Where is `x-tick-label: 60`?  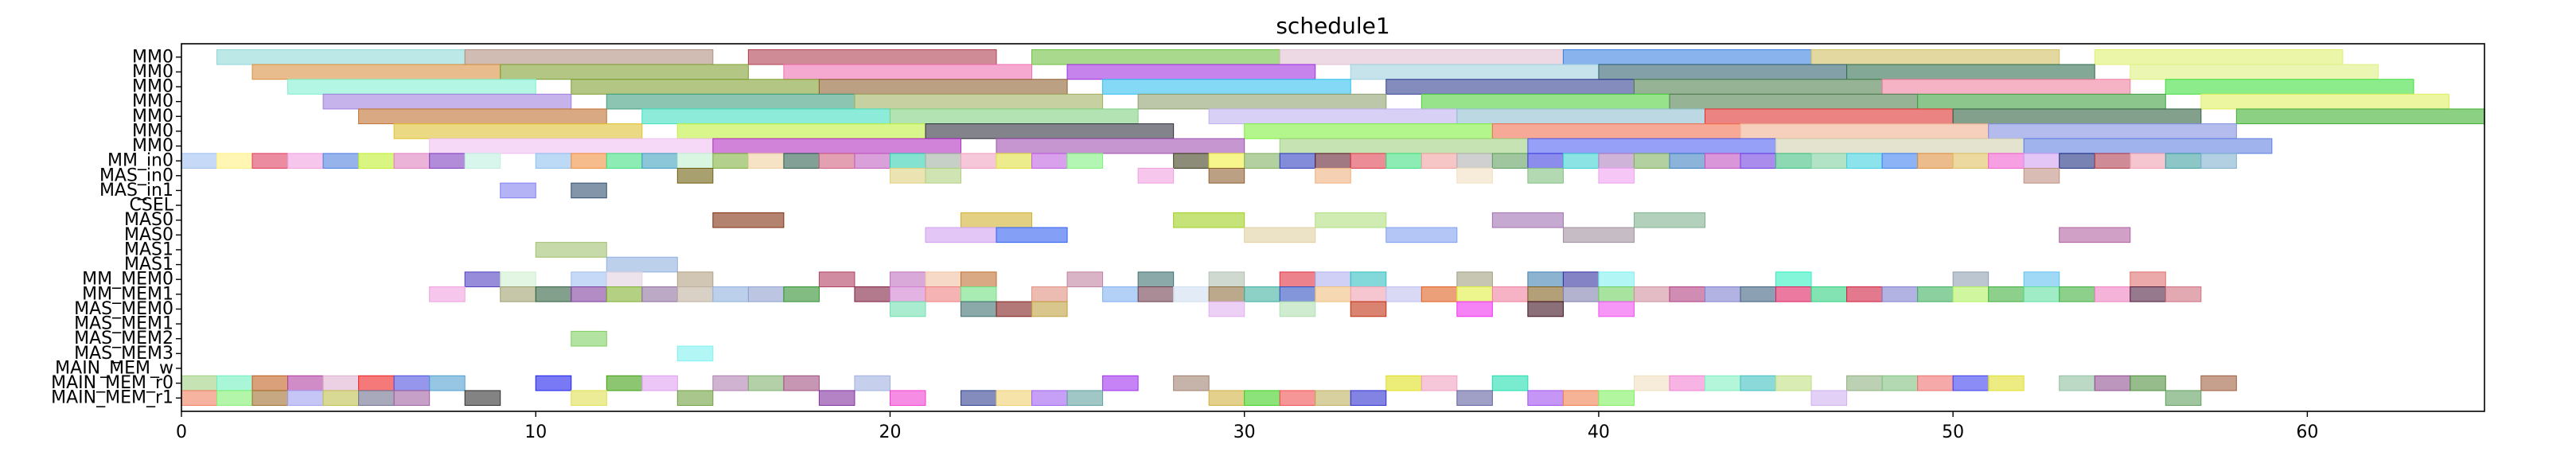 x-tick-label: 60 is located at coordinates (2307, 432).